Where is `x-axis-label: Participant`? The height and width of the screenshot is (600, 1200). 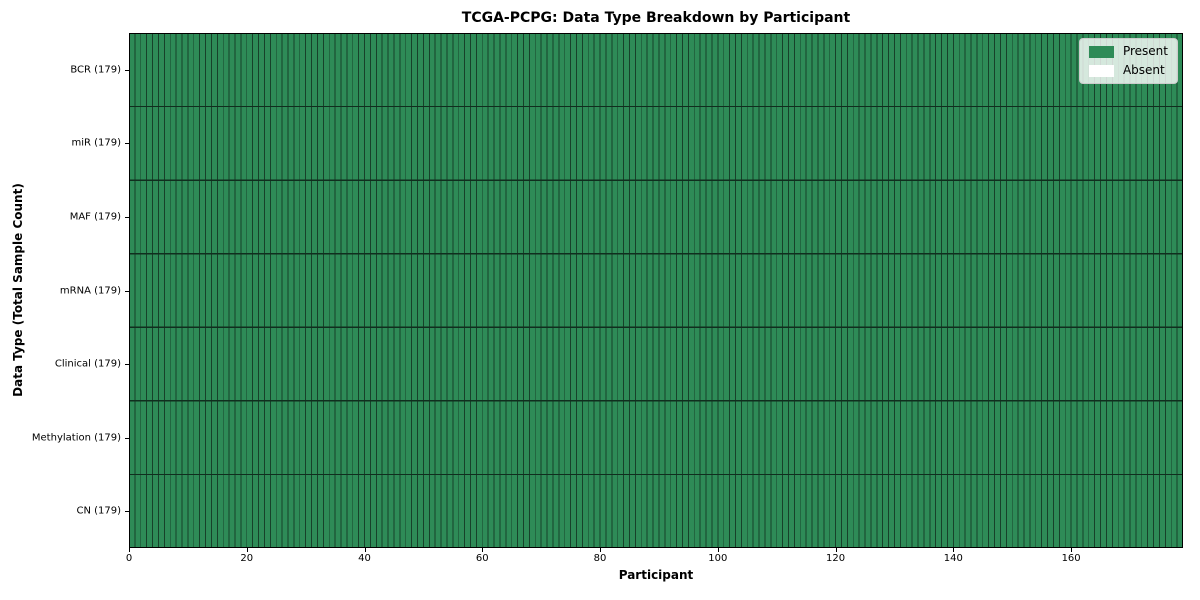
x-axis-label: Participant is located at coordinates (656, 575).